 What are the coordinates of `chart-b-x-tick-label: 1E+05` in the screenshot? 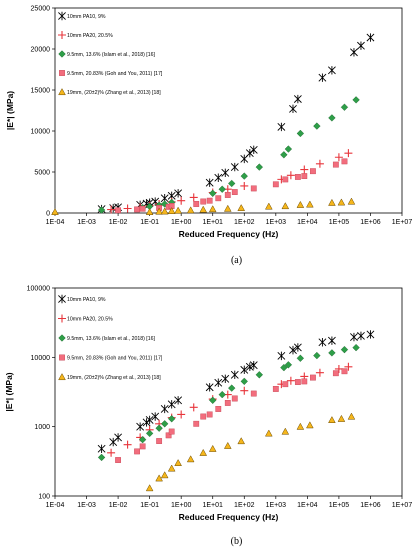 It's located at (339, 505).